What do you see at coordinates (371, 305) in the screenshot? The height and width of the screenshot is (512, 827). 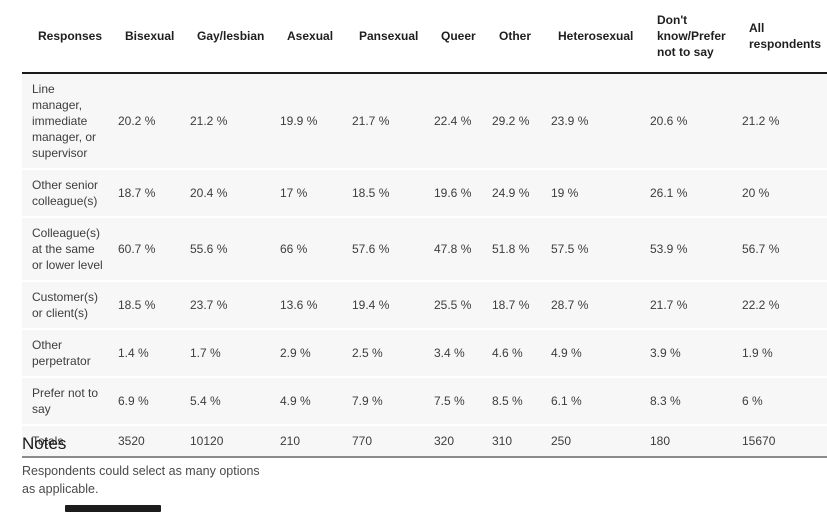 I see `cell-value: 19.4 %` at bounding box center [371, 305].